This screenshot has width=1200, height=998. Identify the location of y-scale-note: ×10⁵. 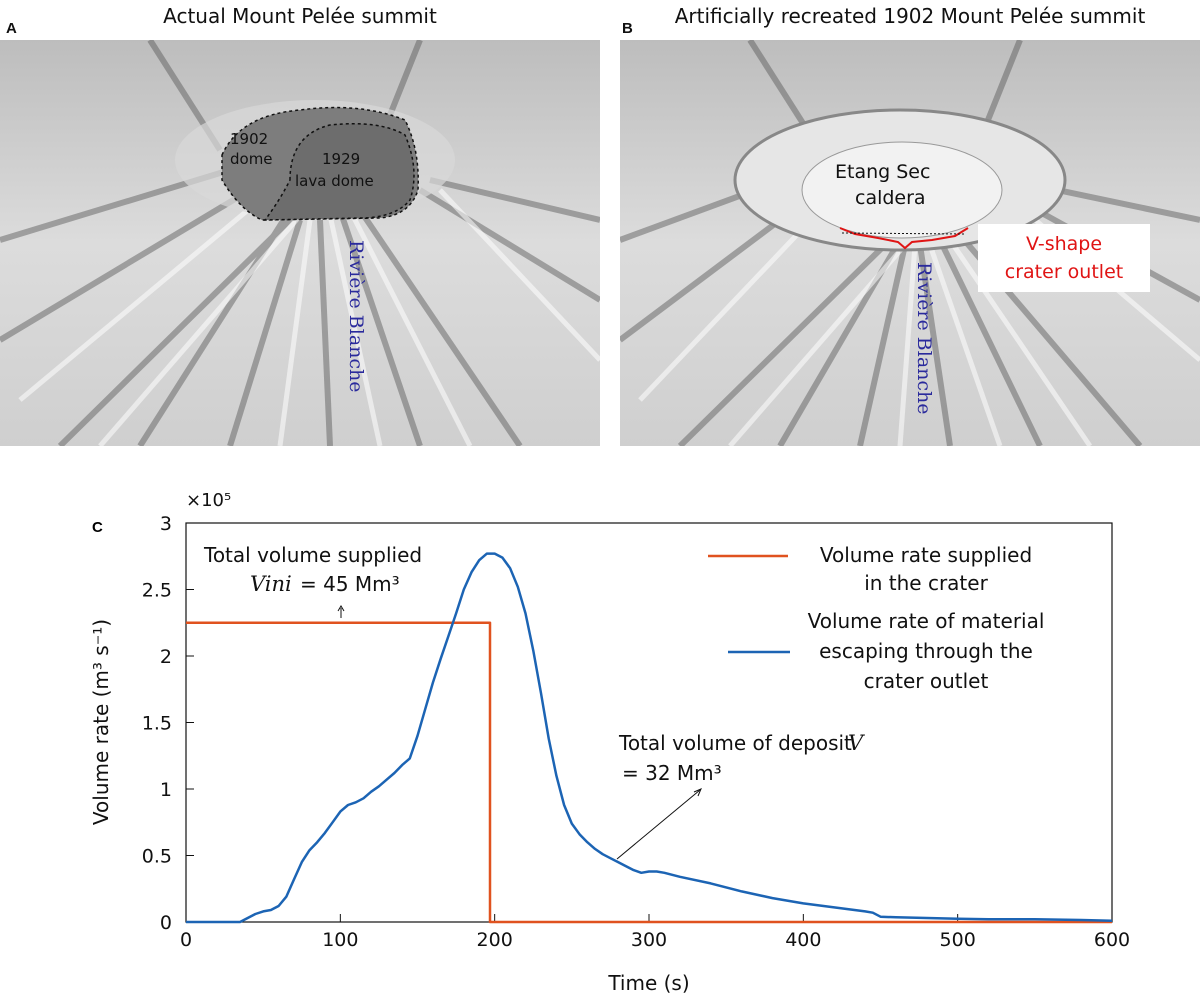
(208, 500).